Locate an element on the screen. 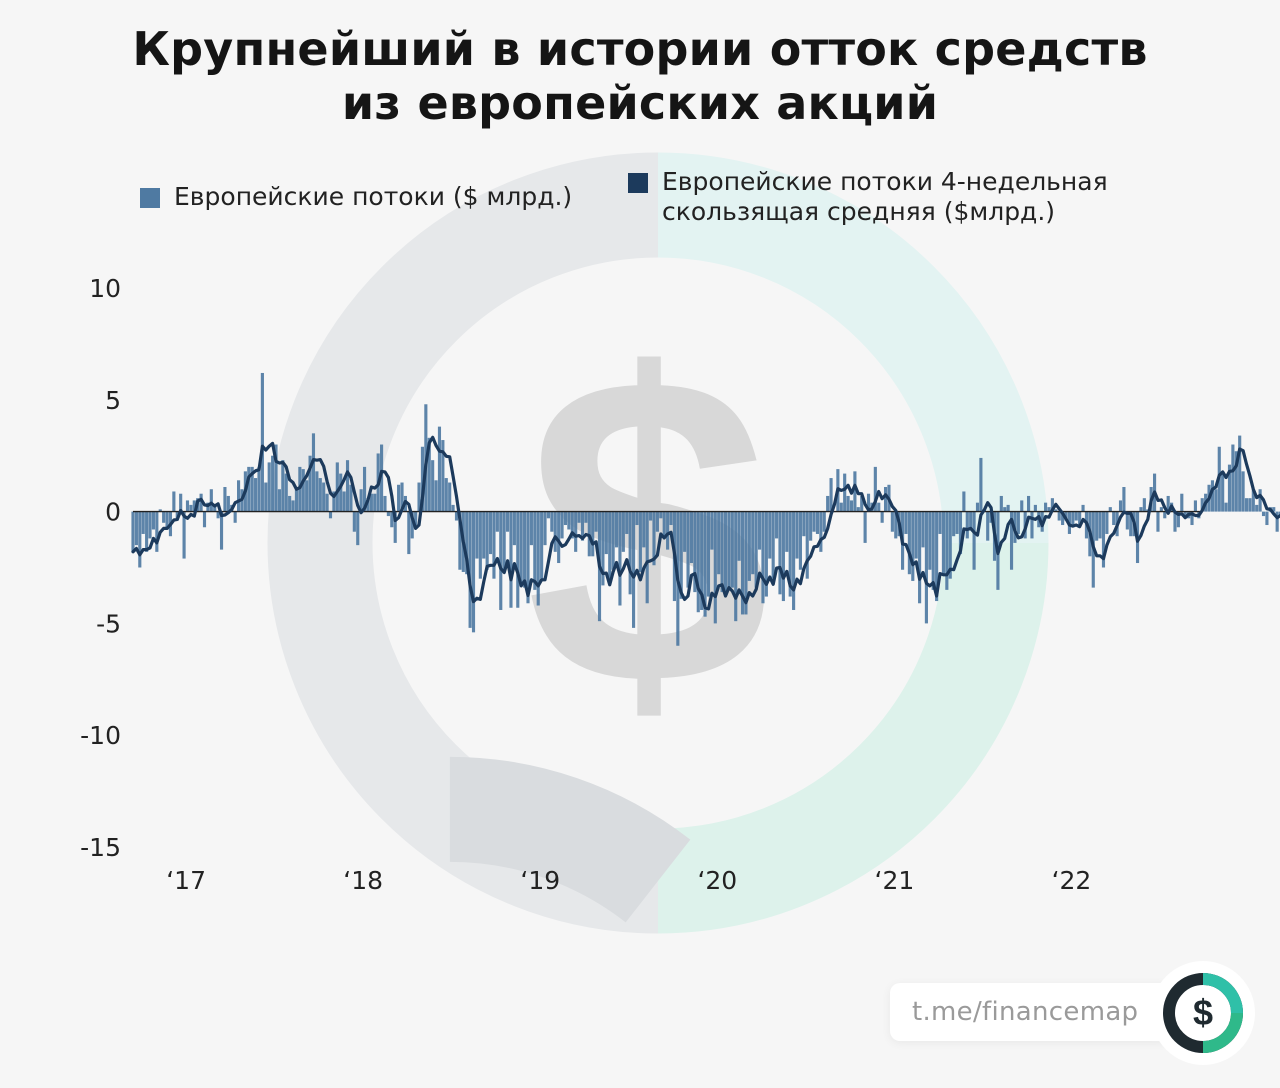  ring-top-right is located at coordinates (853, 348).